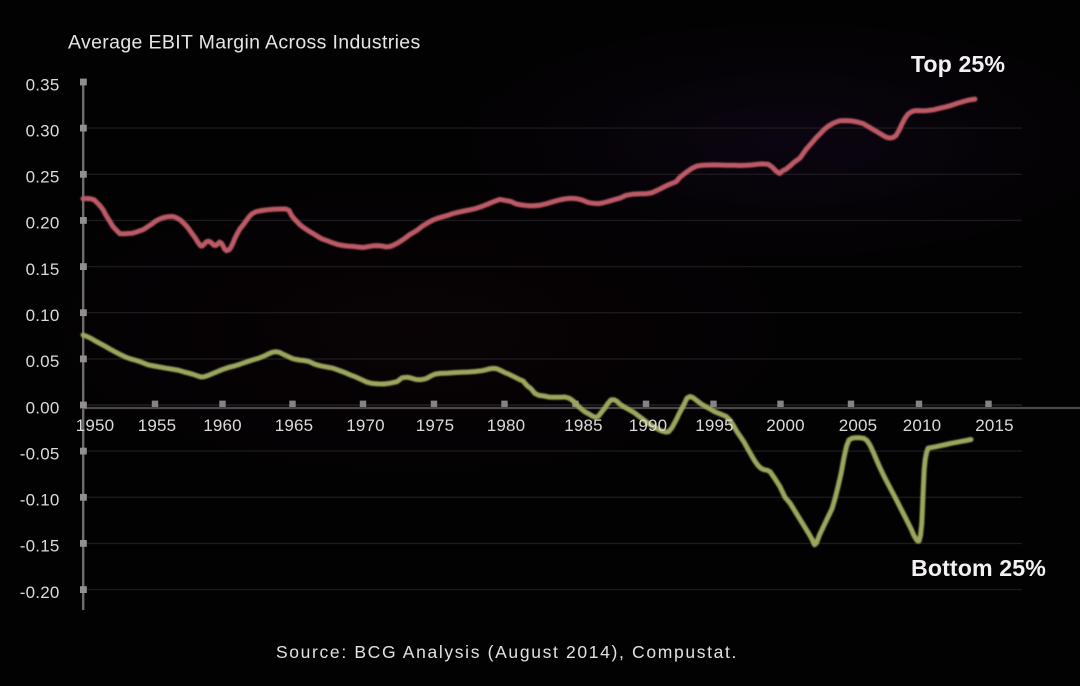  What do you see at coordinates (294, 425) in the screenshot?
I see `svg-text: 1965` at bounding box center [294, 425].